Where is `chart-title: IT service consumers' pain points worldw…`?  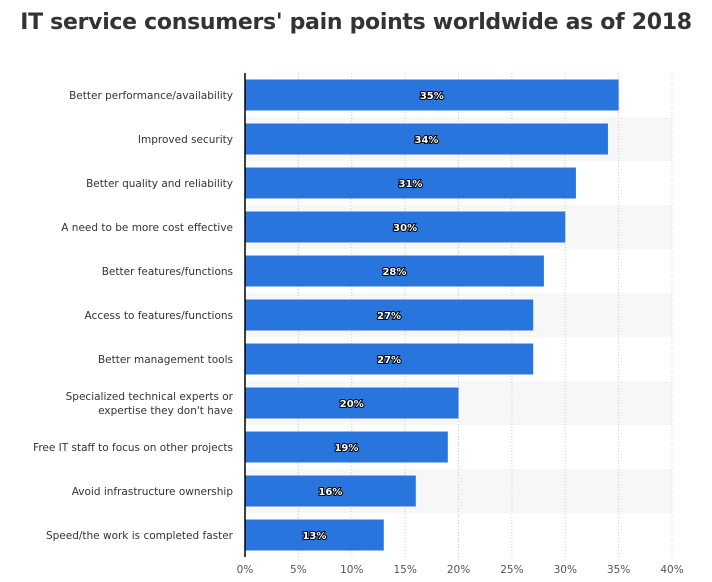
chart-title: IT service consumers' pain points worldw… is located at coordinates (356, 22).